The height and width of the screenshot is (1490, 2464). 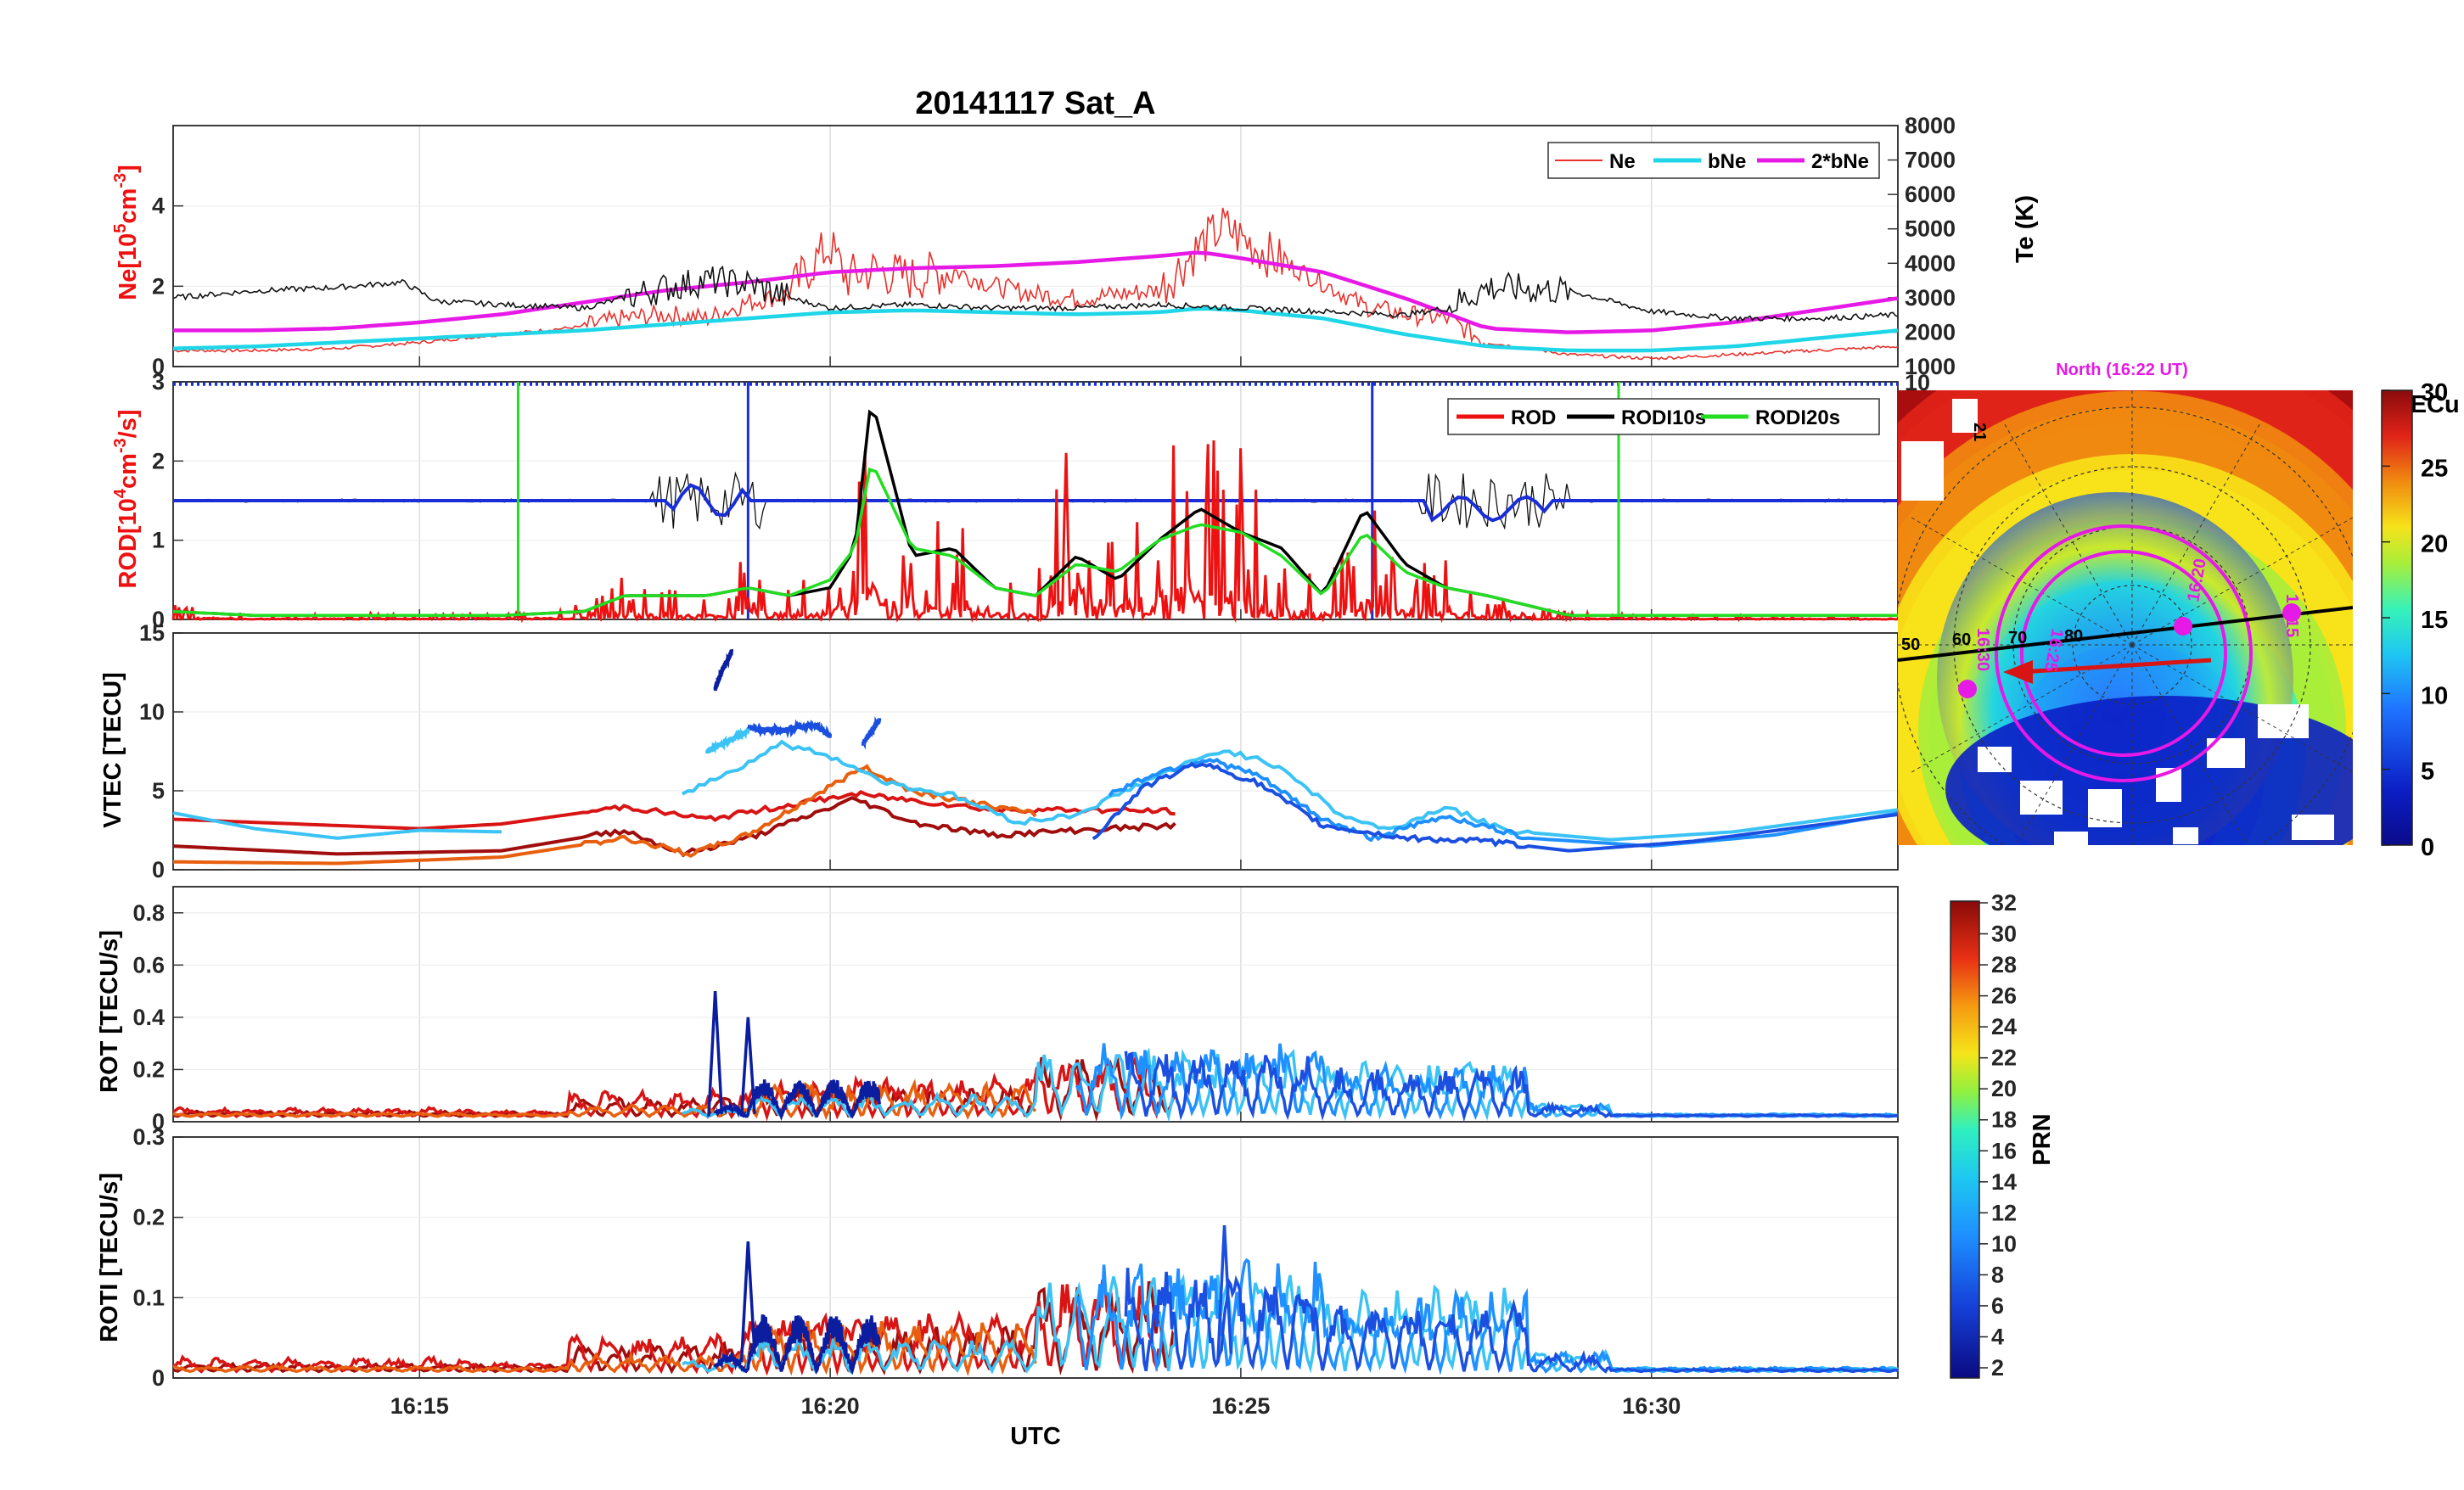 What do you see at coordinates (1035, 103) in the screenshot?
I see `chart-title: 20141117 Sat_A` at bounding box center [1035, 103].